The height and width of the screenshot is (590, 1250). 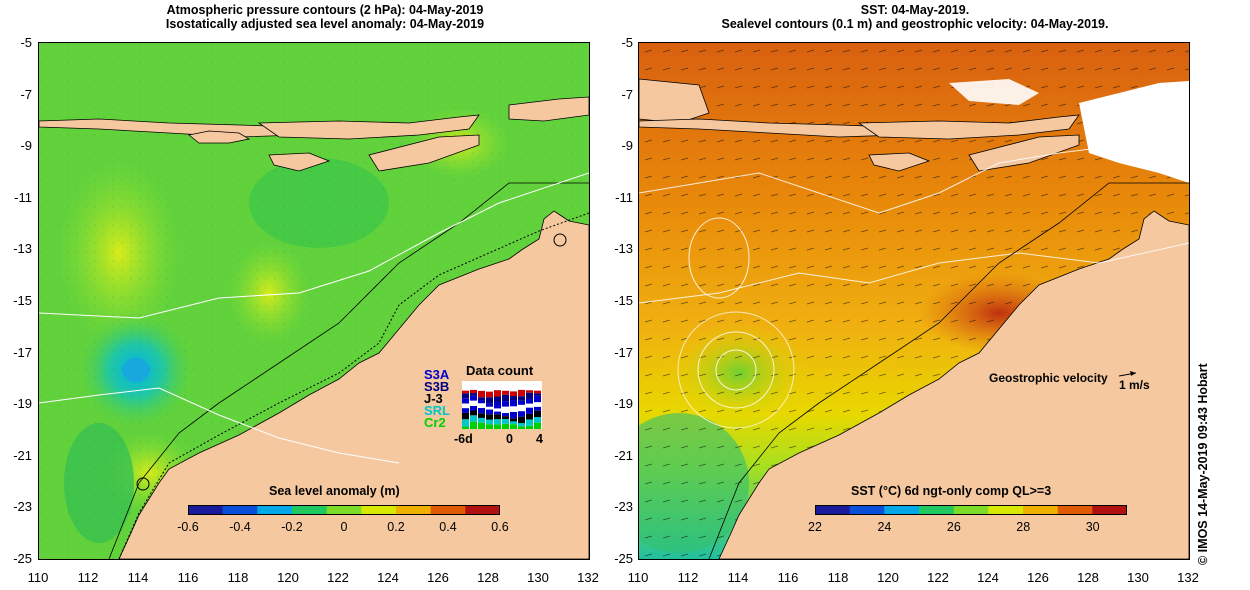 I want to click on longitude-tick-label: 120, so click(x=288, y=577).